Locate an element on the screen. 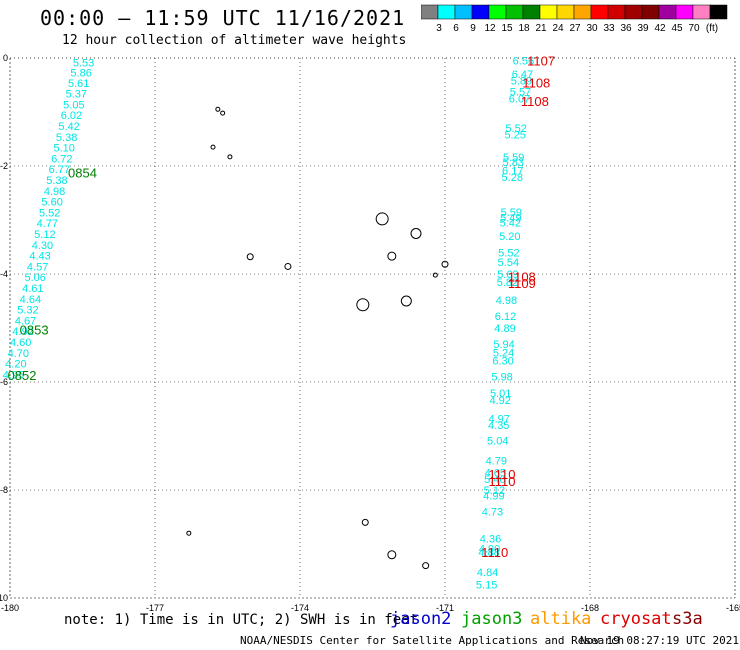  longitude-tick-label: -168 is located at coordinates (590, 608).